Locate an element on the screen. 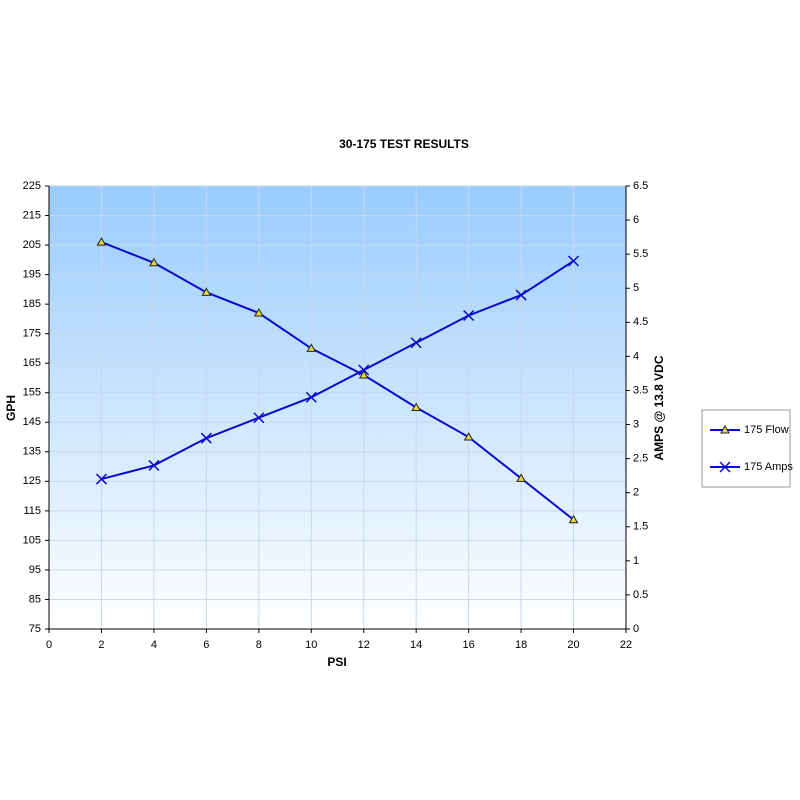  x-tick-label: 0 is located at coordinates (49, 645).